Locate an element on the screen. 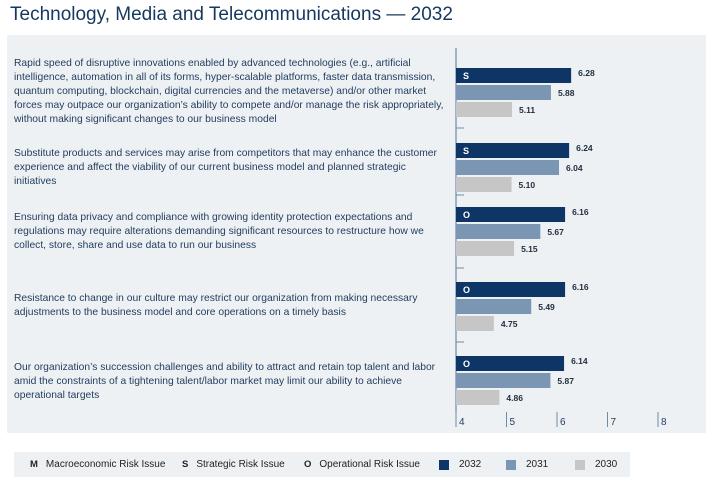 The image size is (712, 485). legend-code-o: O is located at coordinates (308, 464).